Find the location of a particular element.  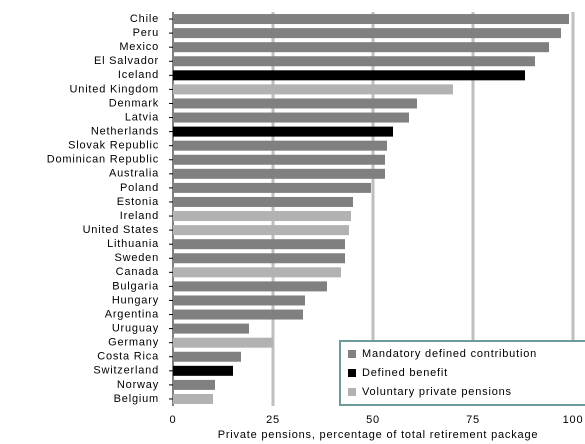

y-tick-label: Peru is located at coordinates (146, 33).